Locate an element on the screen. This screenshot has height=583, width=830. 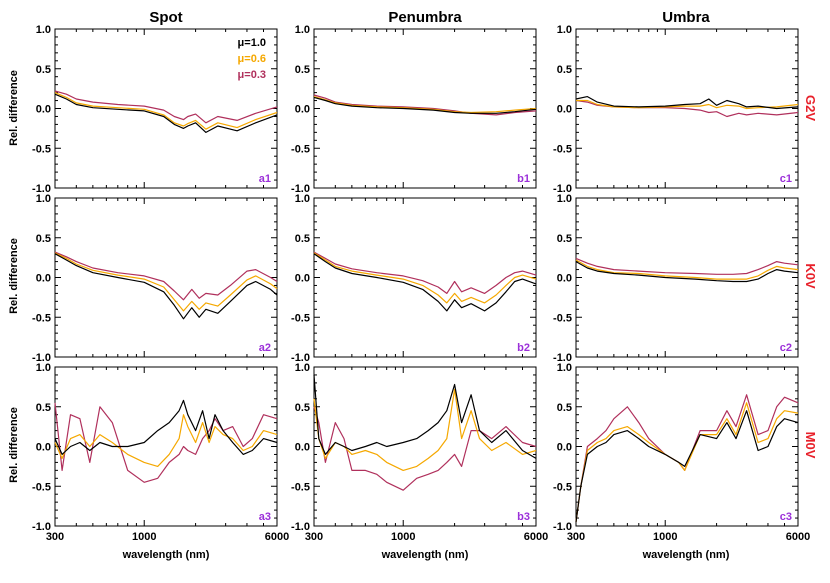
y-axis-title-row1: Rel. difference is located at coordinates (14, 108).